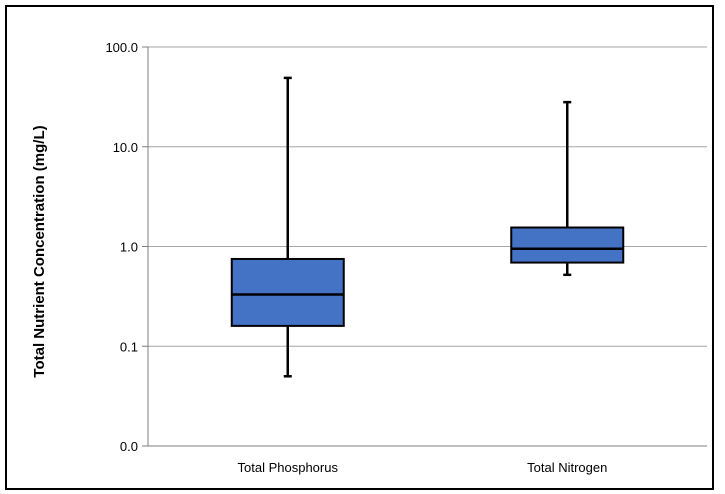 The height and width of the screenshot is (494, 725). What do you see at coordinates (129, 446) in the screenshot?
I see `y-tick-label-4: 0.0` at bounding box center [129, 446].